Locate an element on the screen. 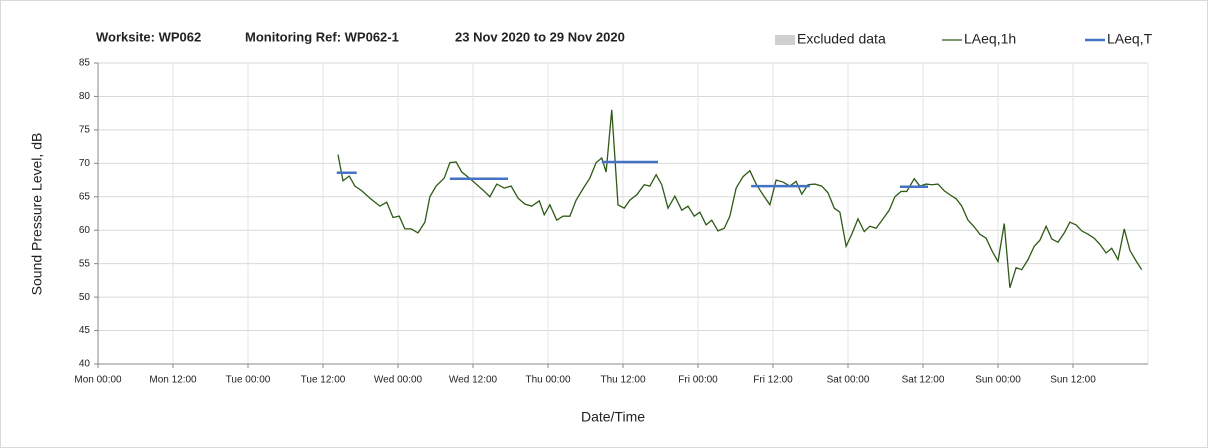 This screenshot has height=448, width=1208. y-axis-label: Sound Pressure Level, dB is located at coordinates (37, 214).